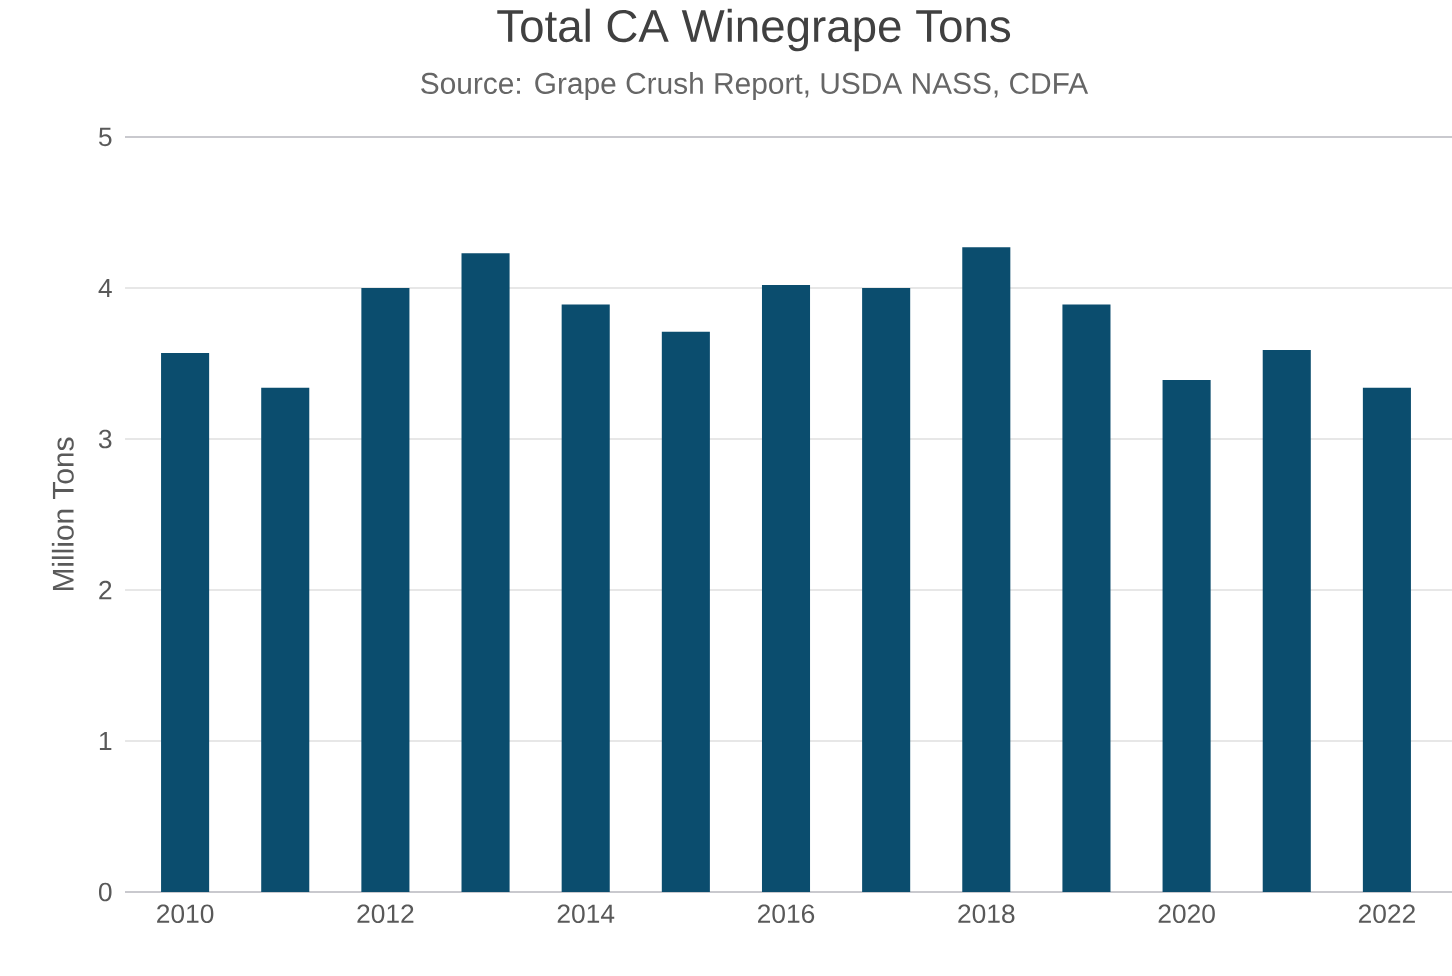 The width and height of the screenshot is (1452, 976). What do you see at coordinates (1186, 914) in the screenshot?
I see `x-tick-label: 2020` at bounding box center [1186, 914].